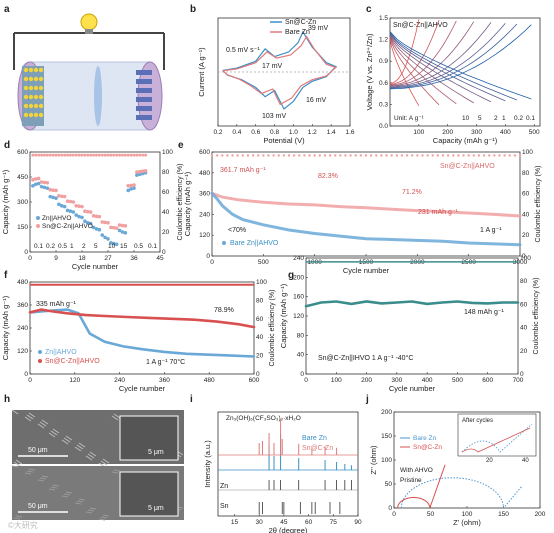 This screenshot has width=554, height=533. What do you see at coordinates (467, 166) in the screenshot?
I see `legend-entry: Sn@C-Zn||AHVO` at bounding box center [467, 166].